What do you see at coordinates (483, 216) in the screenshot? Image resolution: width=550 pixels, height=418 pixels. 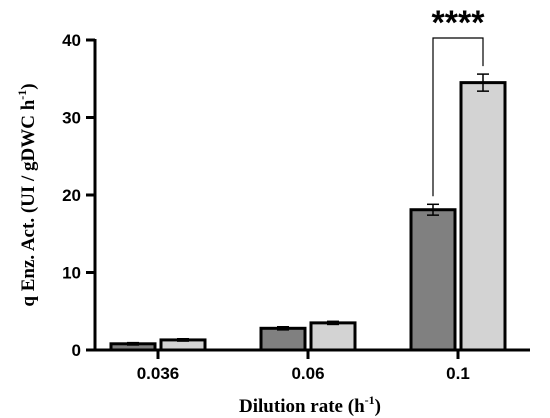 I see `bar-0.1-series-2` at bounding box center [483, 216].